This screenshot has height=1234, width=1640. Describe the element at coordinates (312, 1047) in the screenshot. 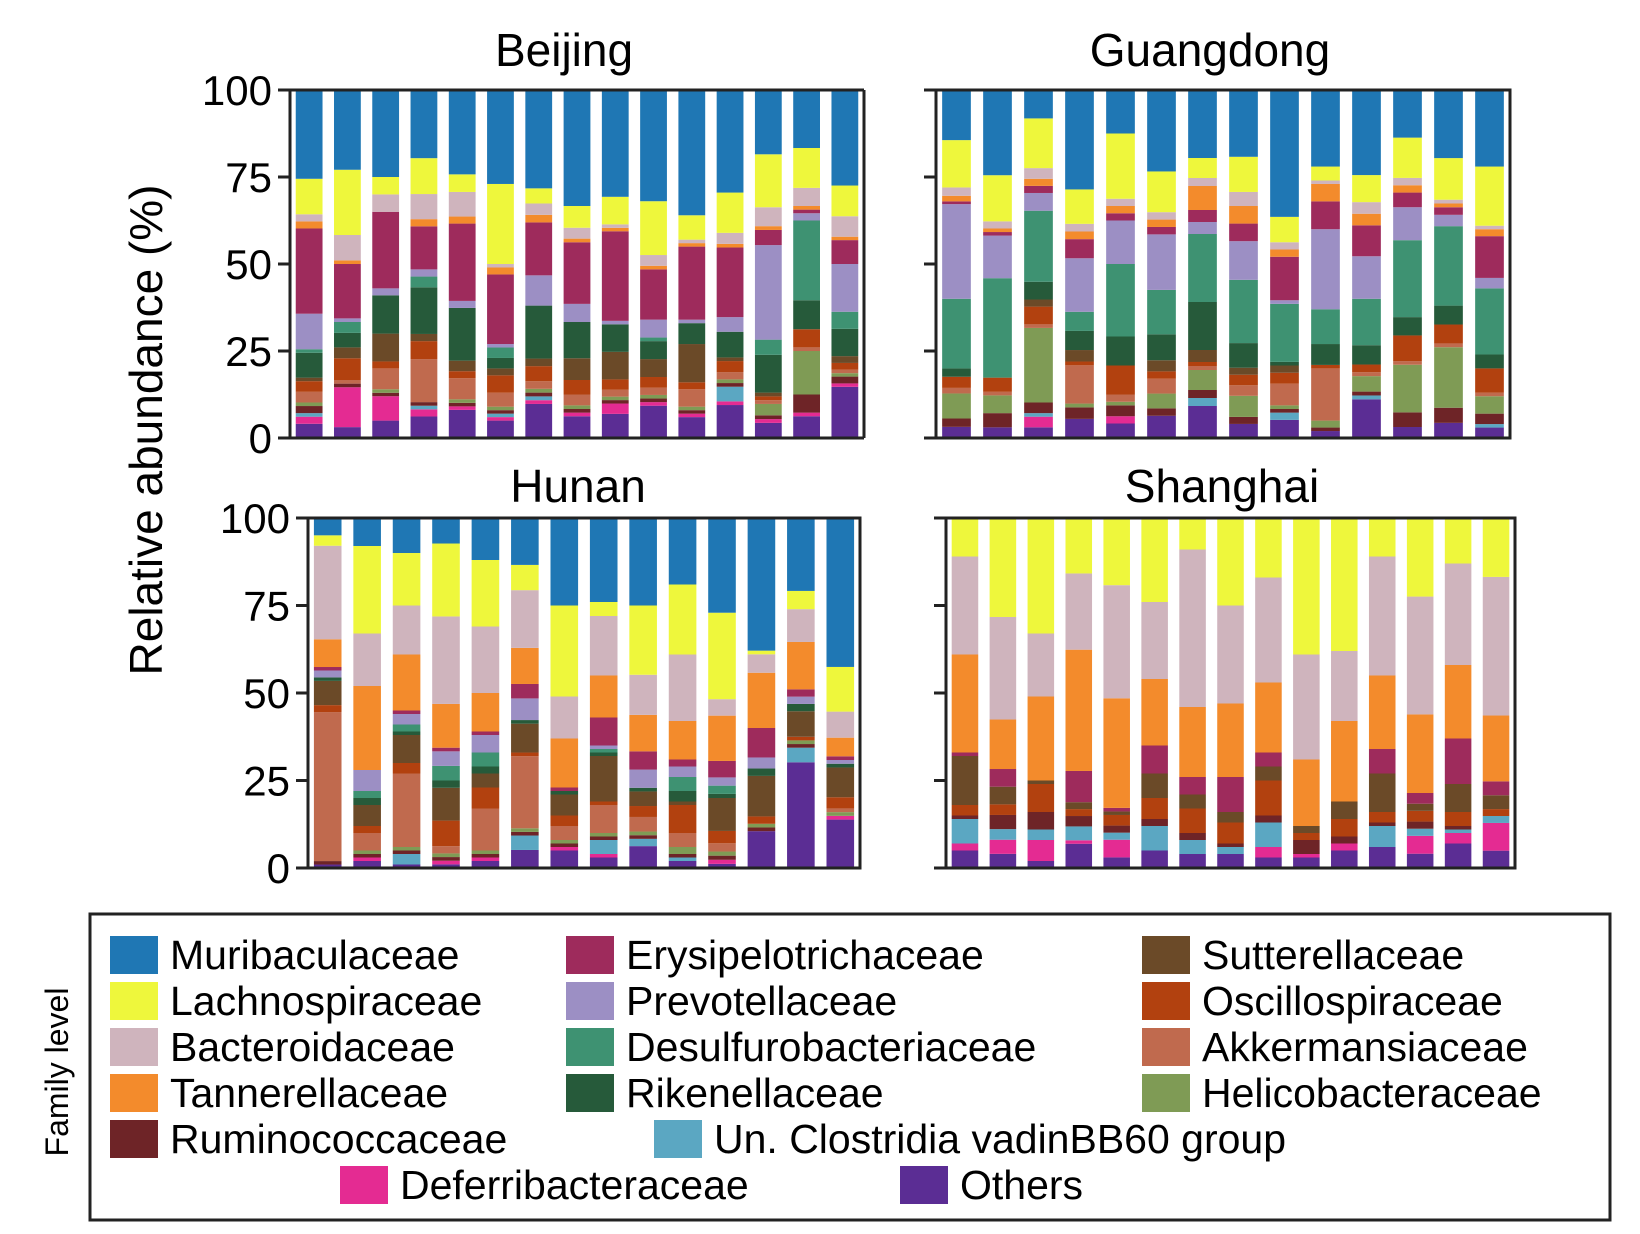

I see `legend-label-bacteroidaceae: Bacteroidaceae` at that location.